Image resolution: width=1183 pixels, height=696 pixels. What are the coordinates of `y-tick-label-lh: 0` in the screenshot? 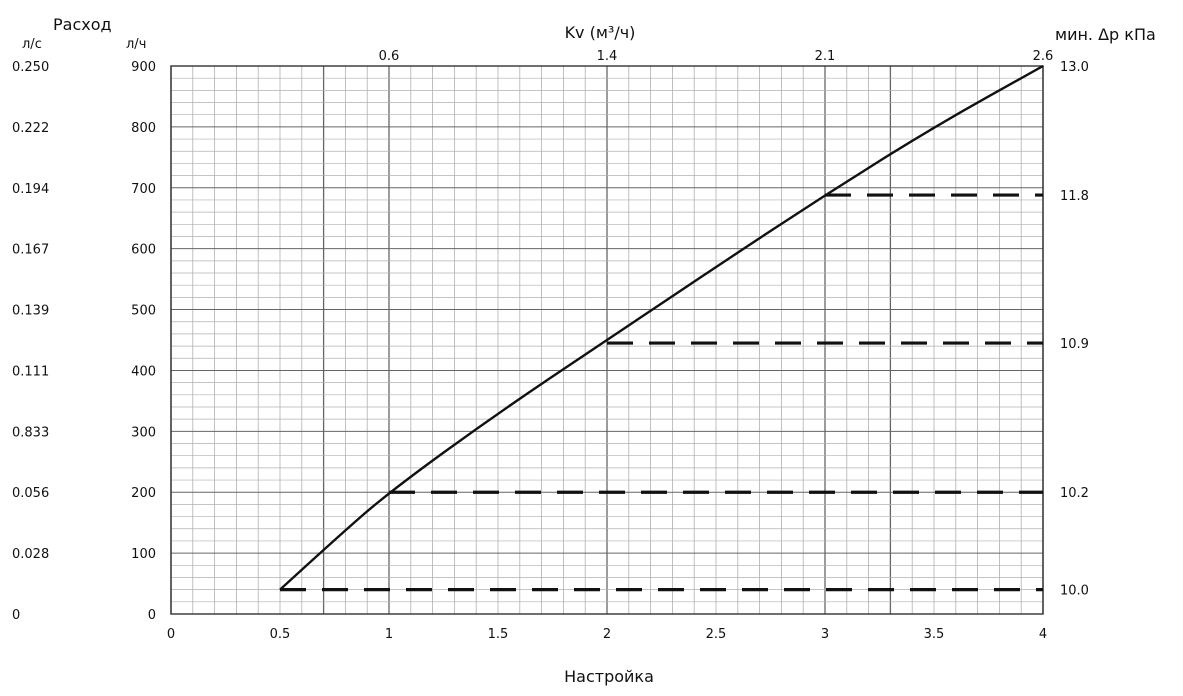 It's located at (152, 615).